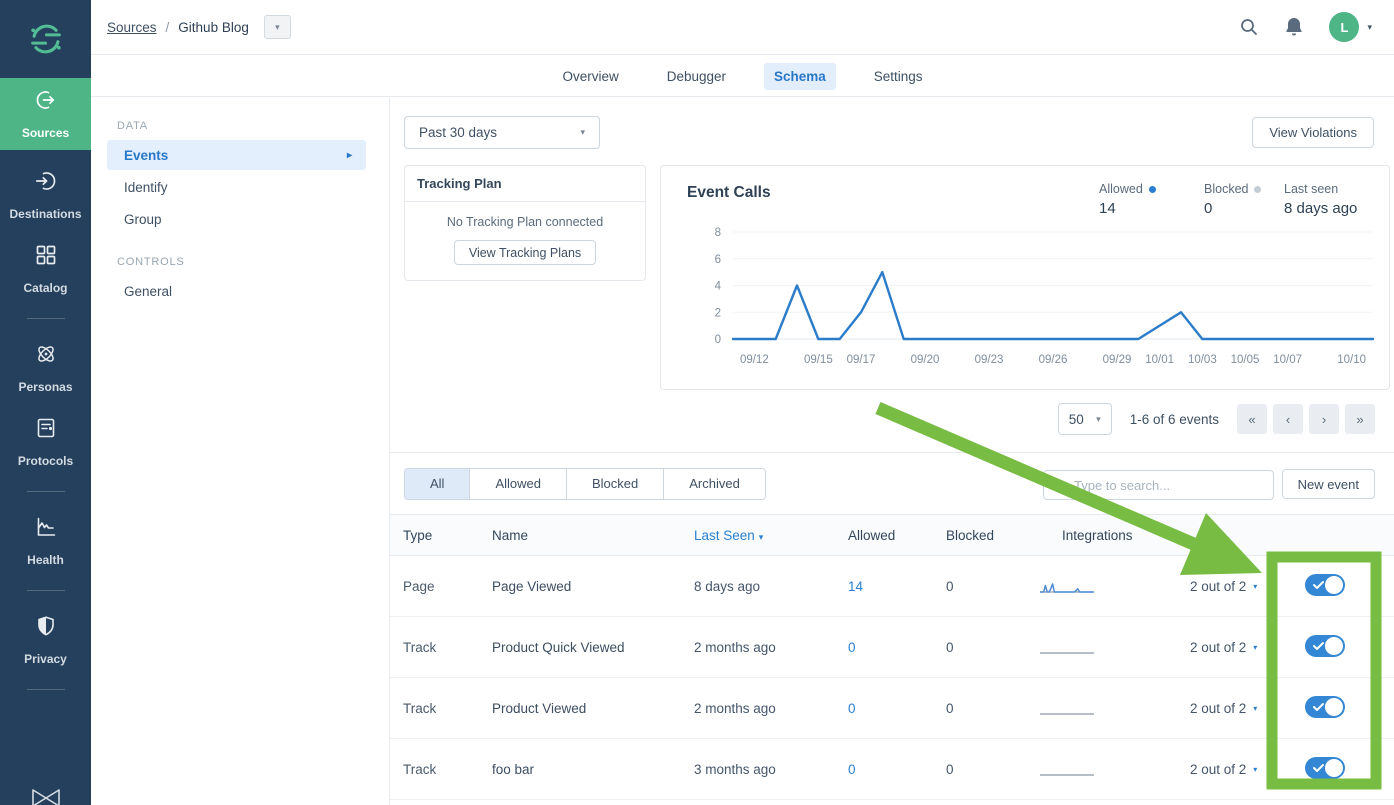  What do you see at coordinates (1333, 767) in the screenshot?
I see `toggle-knob` at bounding box center [1333, 767].